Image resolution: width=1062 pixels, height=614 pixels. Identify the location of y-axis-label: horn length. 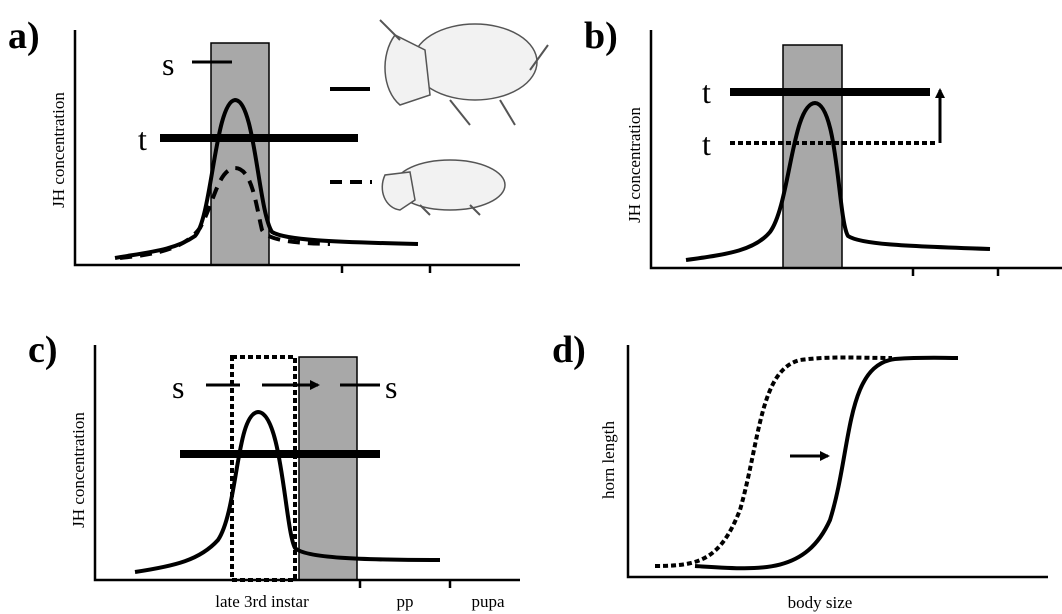
(608, 460).